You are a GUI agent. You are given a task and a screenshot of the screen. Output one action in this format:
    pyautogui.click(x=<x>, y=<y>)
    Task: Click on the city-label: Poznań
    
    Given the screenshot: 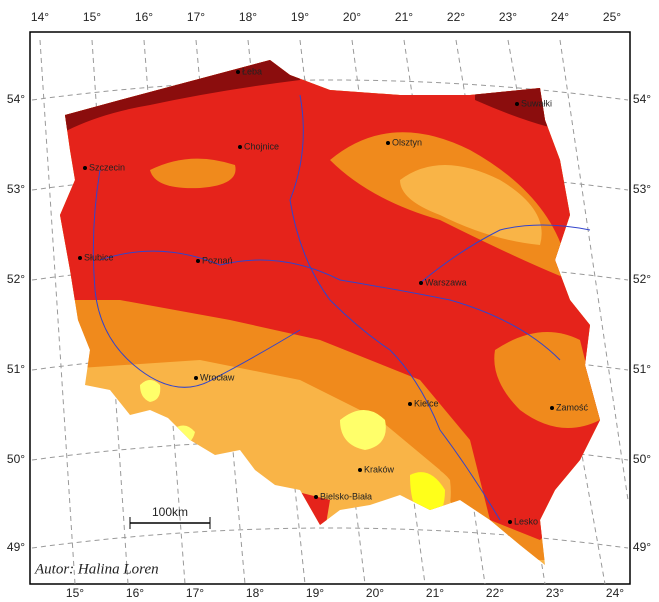 What is the action you would take?
    pyautogui.click(x=217, y=260)
    